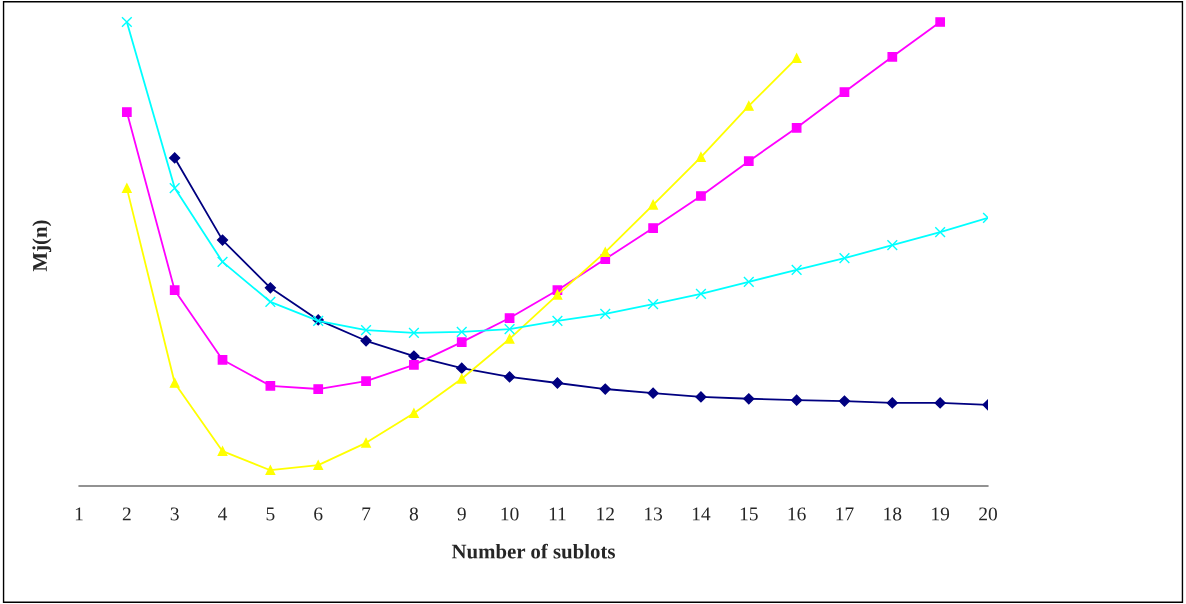 The height and width of the screenshot is (604, 1186). What do you see at coordinates (557, 514) in the screenshot?
I see `x-tick-label: 11` at bounding box center [557, 514].